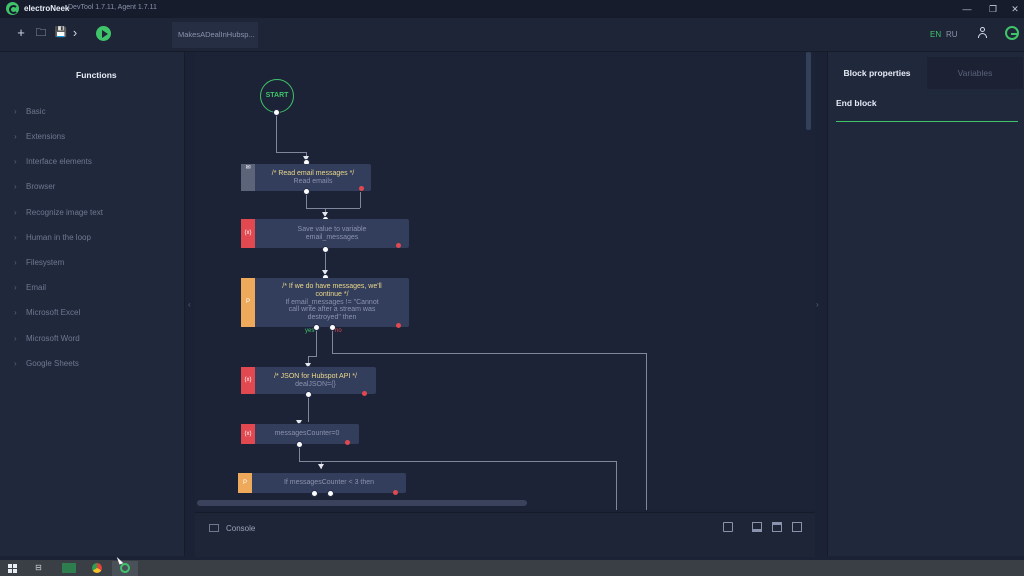  Describe the element at coordinates (69, 568) in the screenshot. I see `taskbar-app-icon` at that location.